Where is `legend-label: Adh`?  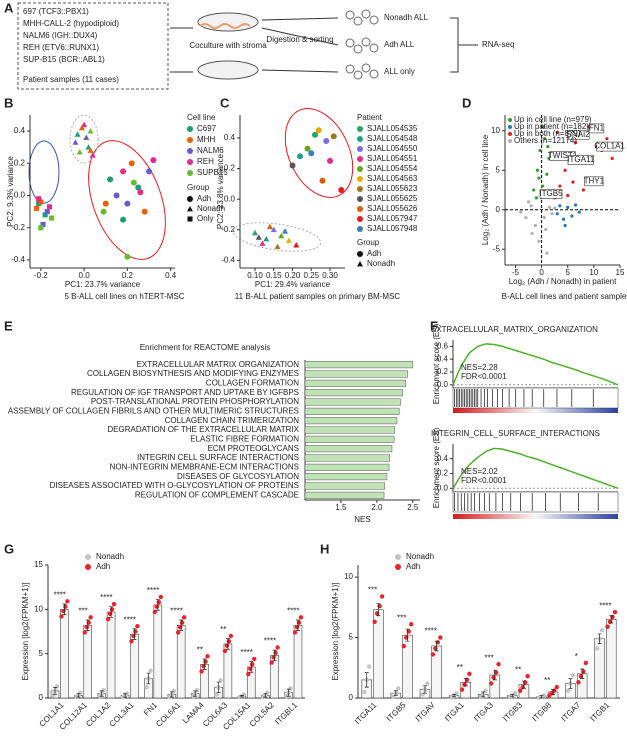
legend-label: Adh is located at coordinates (204, 198).